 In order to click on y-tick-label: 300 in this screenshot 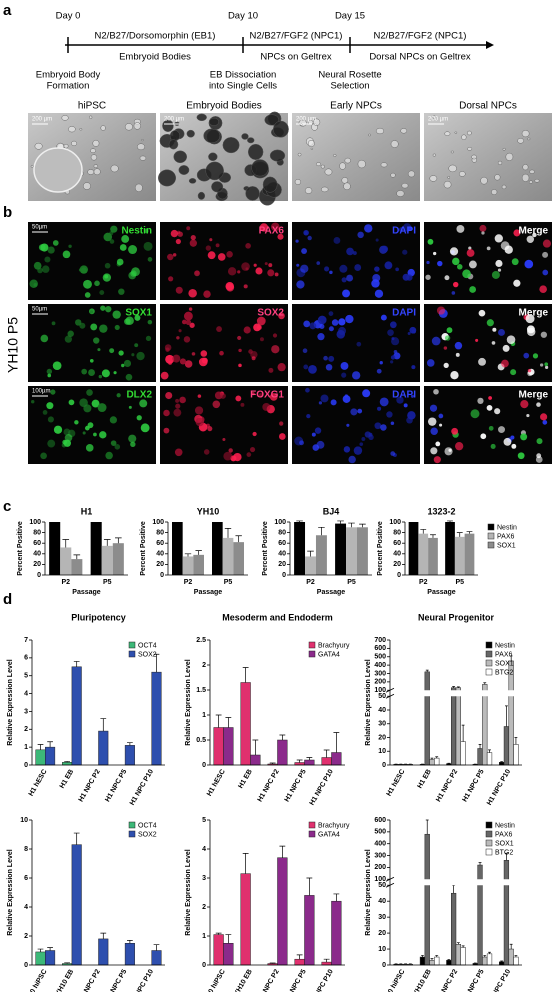, I will do `click(380, 855)`.